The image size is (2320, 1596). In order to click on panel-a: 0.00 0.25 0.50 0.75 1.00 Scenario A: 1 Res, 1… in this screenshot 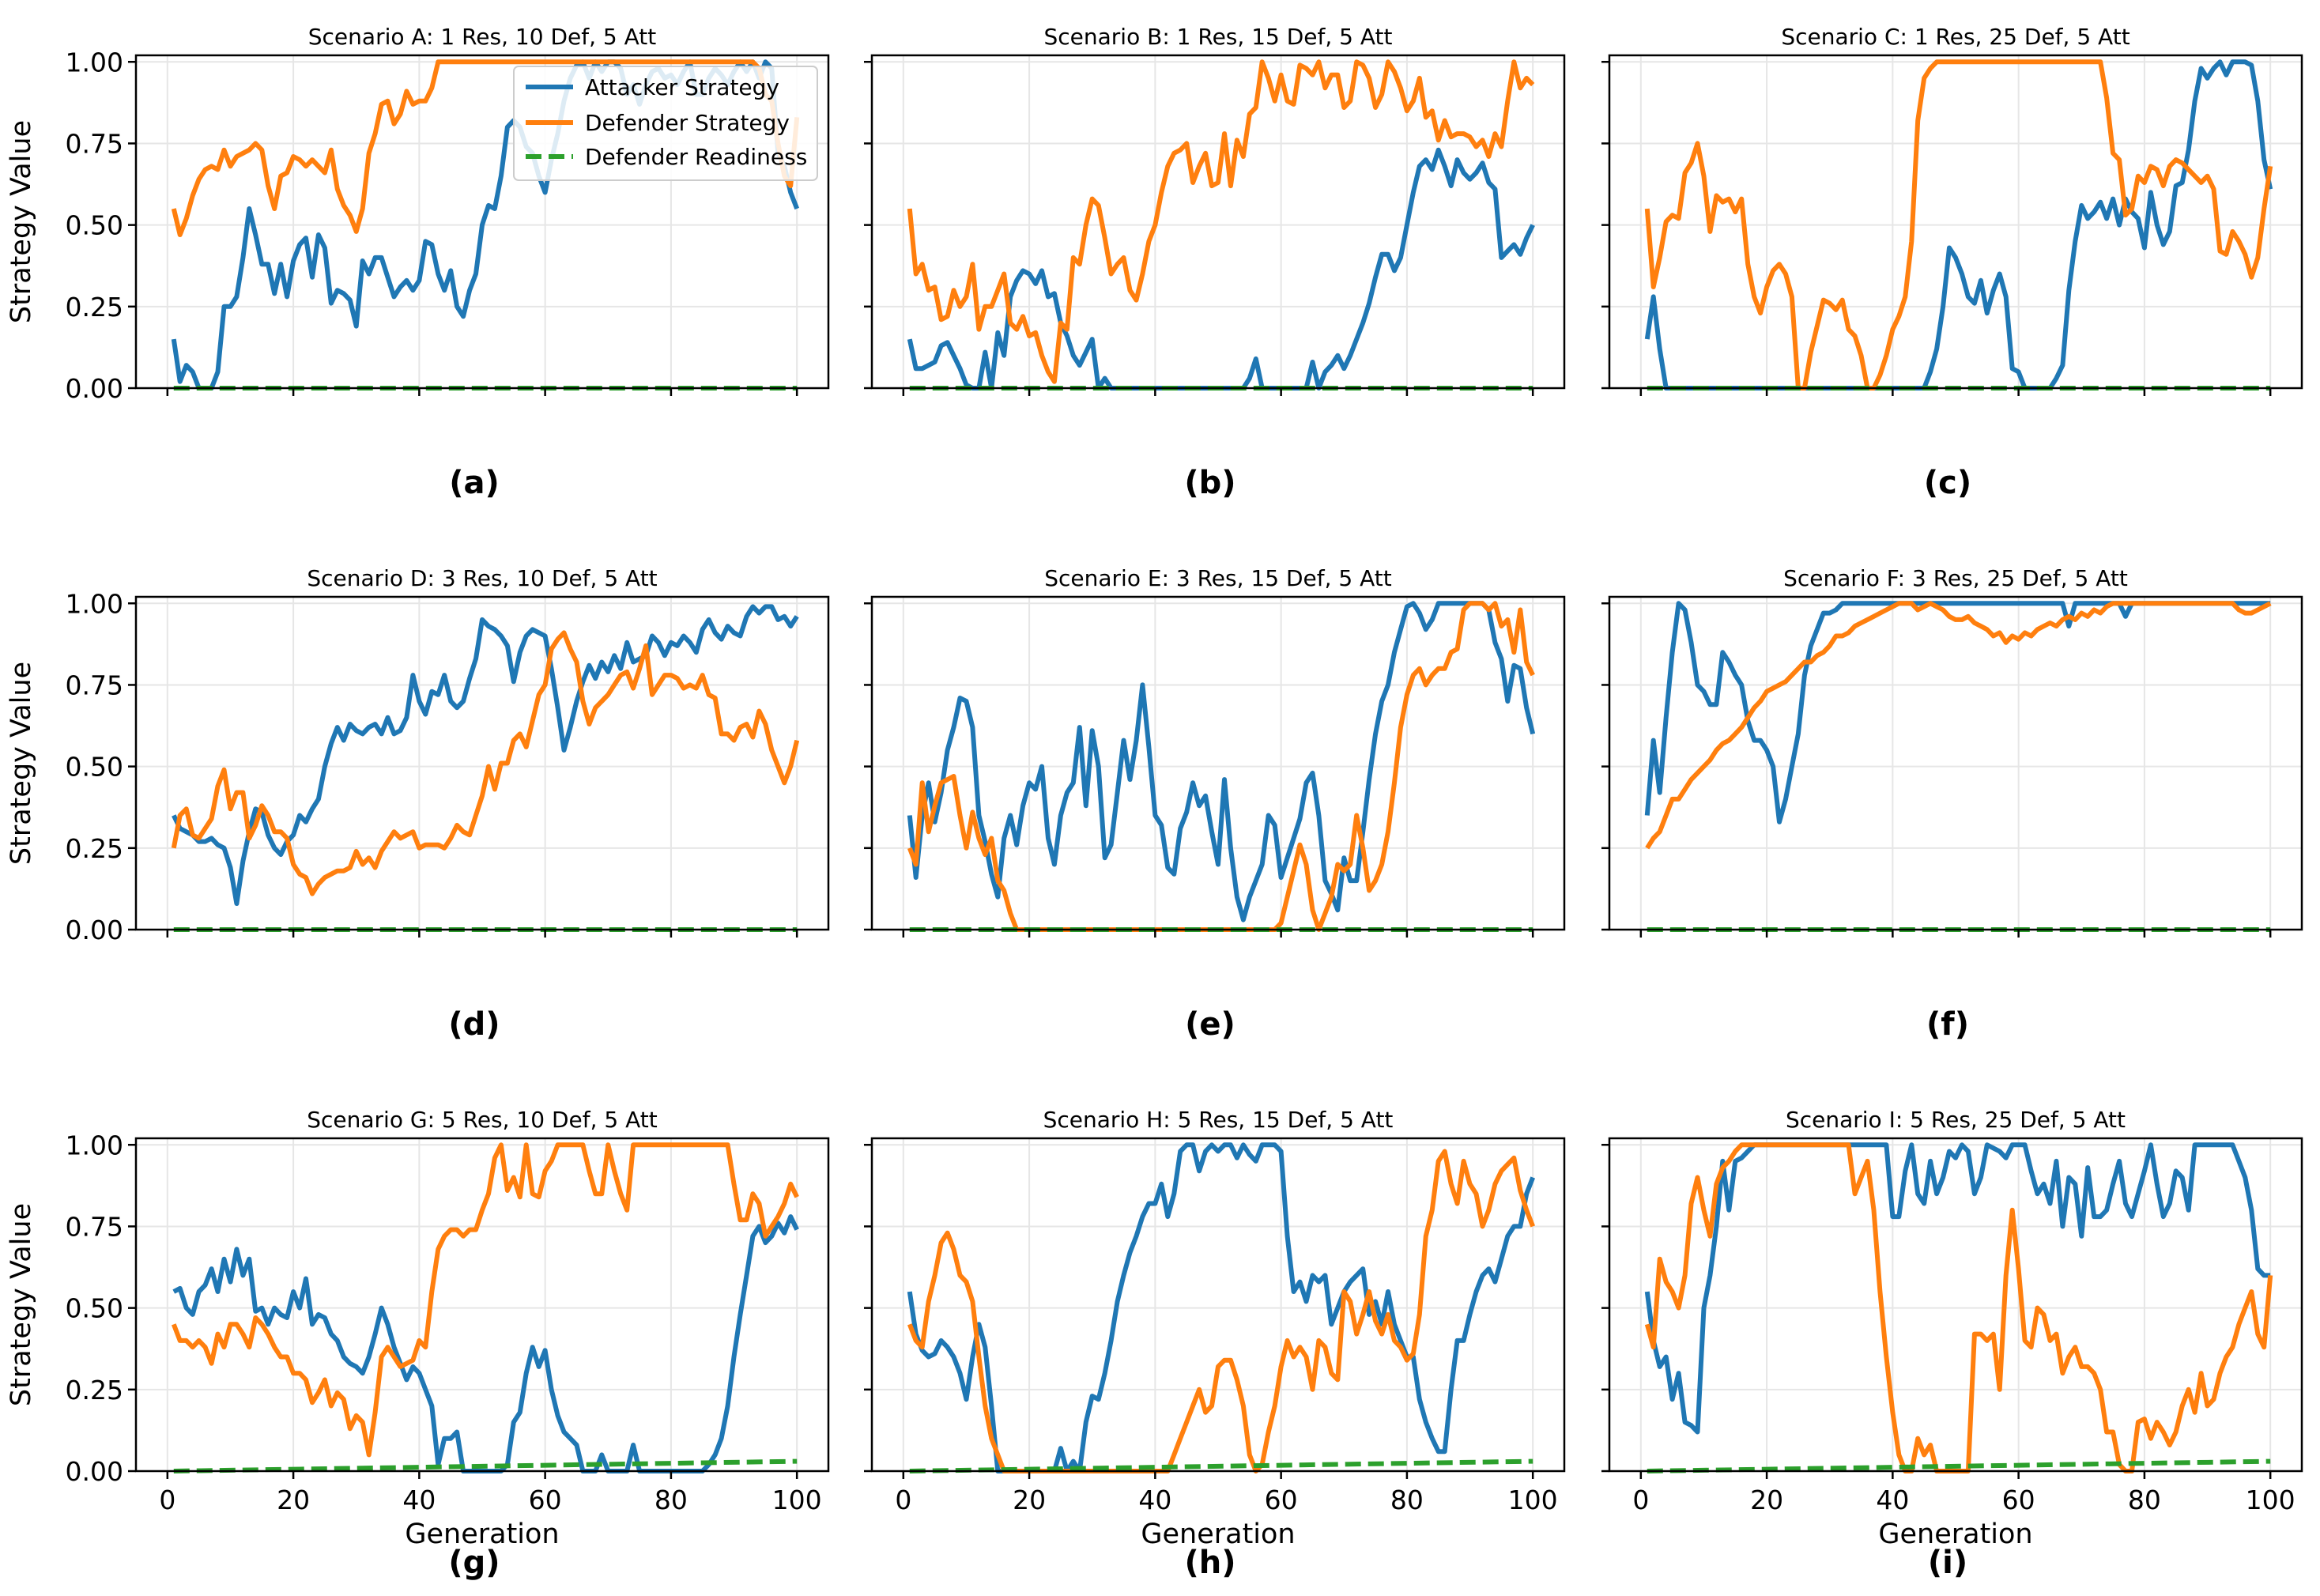, I will do `click(418, 262)`.